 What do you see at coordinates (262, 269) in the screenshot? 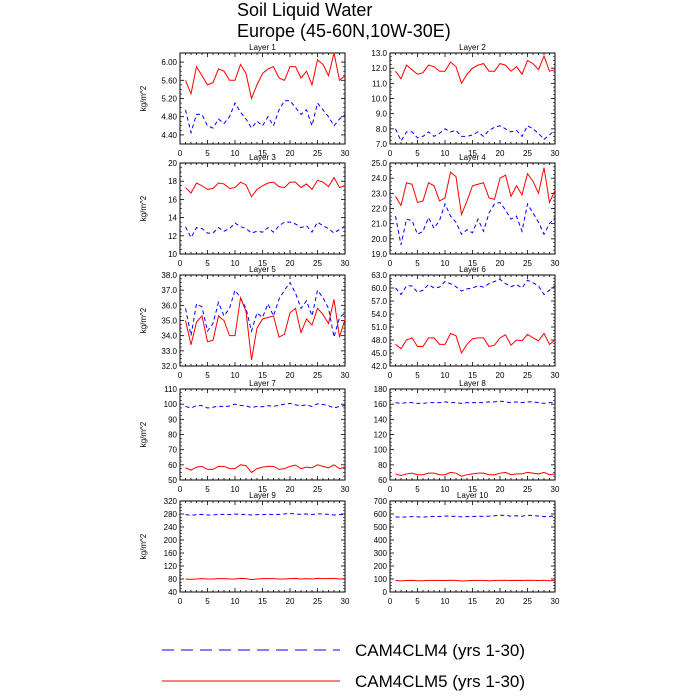
I see `panel-title: Layer 5` at bounding box center [262, 269].